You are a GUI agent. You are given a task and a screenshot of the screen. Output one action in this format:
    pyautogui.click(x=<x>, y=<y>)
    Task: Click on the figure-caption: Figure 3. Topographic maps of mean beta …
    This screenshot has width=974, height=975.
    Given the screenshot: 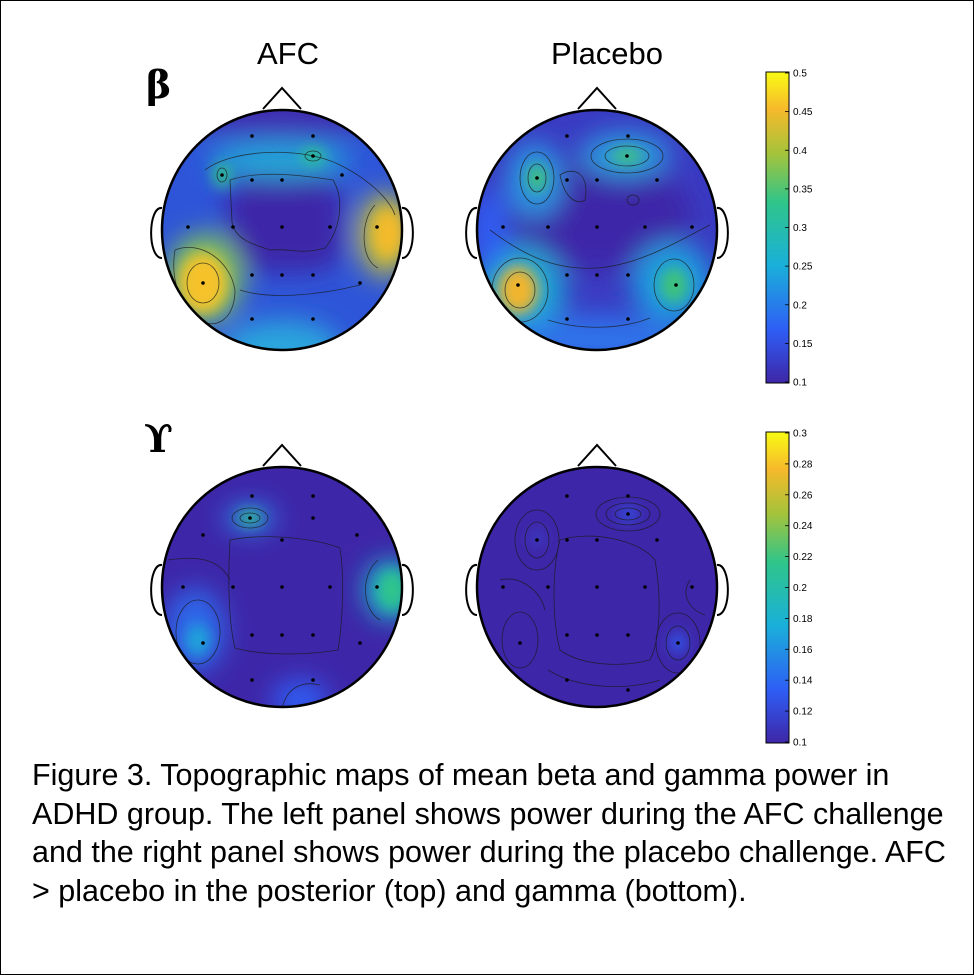 What is the action you would take?
    pyautogui.click(x=489, y=833)
    